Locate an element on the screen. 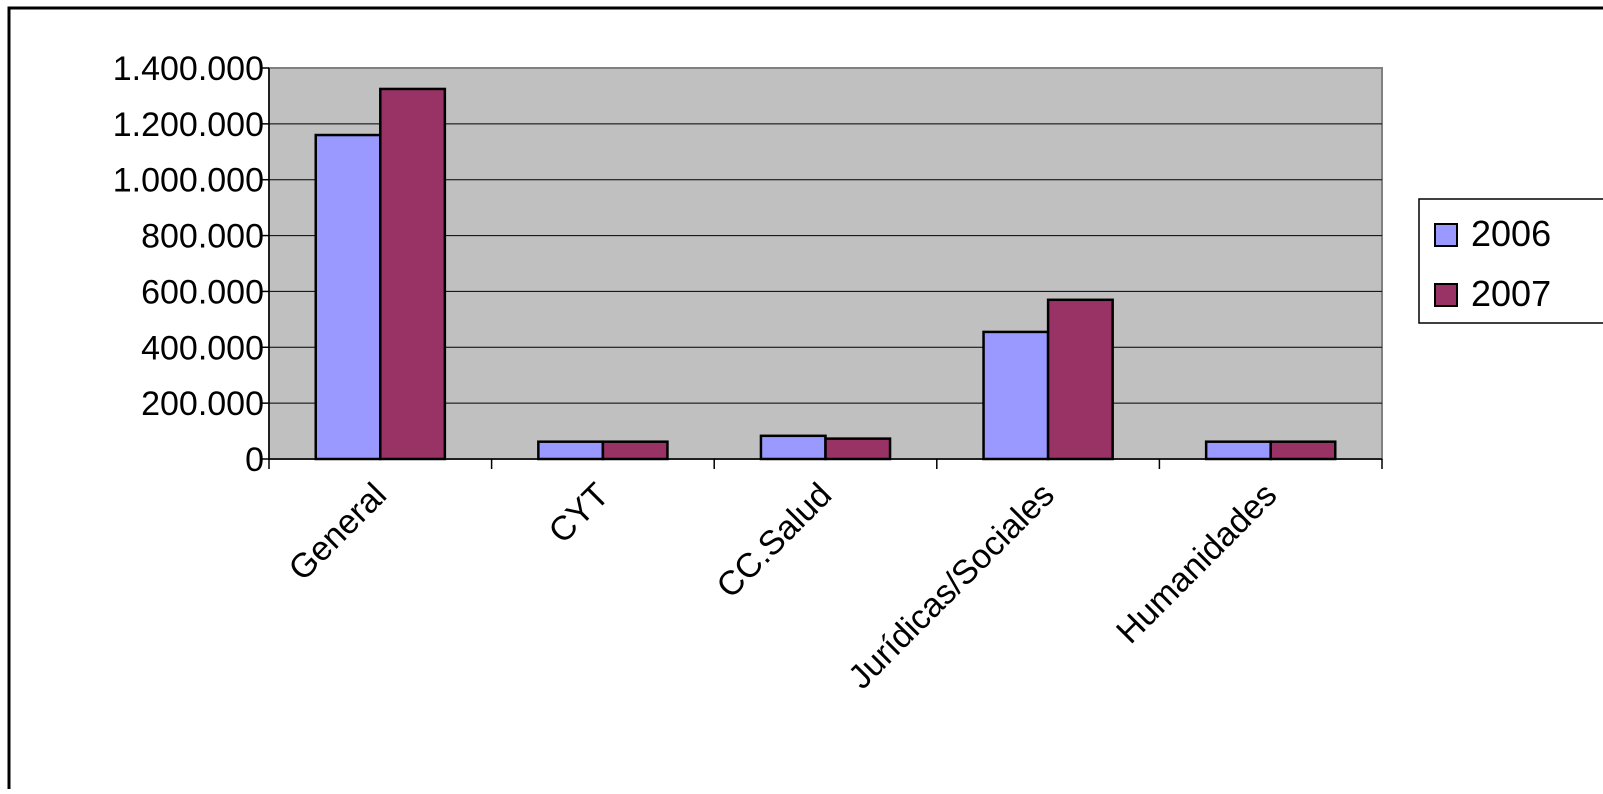  y-tick-label: 200.000 is located at coordinates (202, 404).